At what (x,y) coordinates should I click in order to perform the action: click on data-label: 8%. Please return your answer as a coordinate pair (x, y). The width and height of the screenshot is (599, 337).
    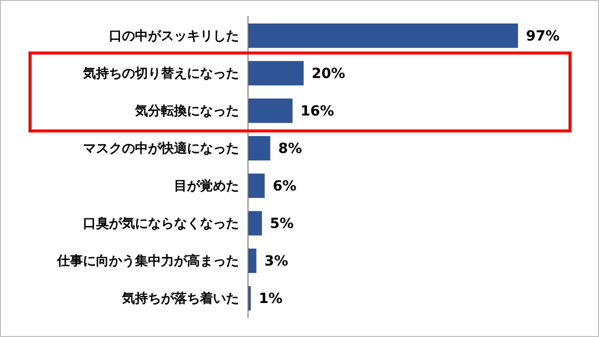
    Looking at the image, I should click on (290, 149).